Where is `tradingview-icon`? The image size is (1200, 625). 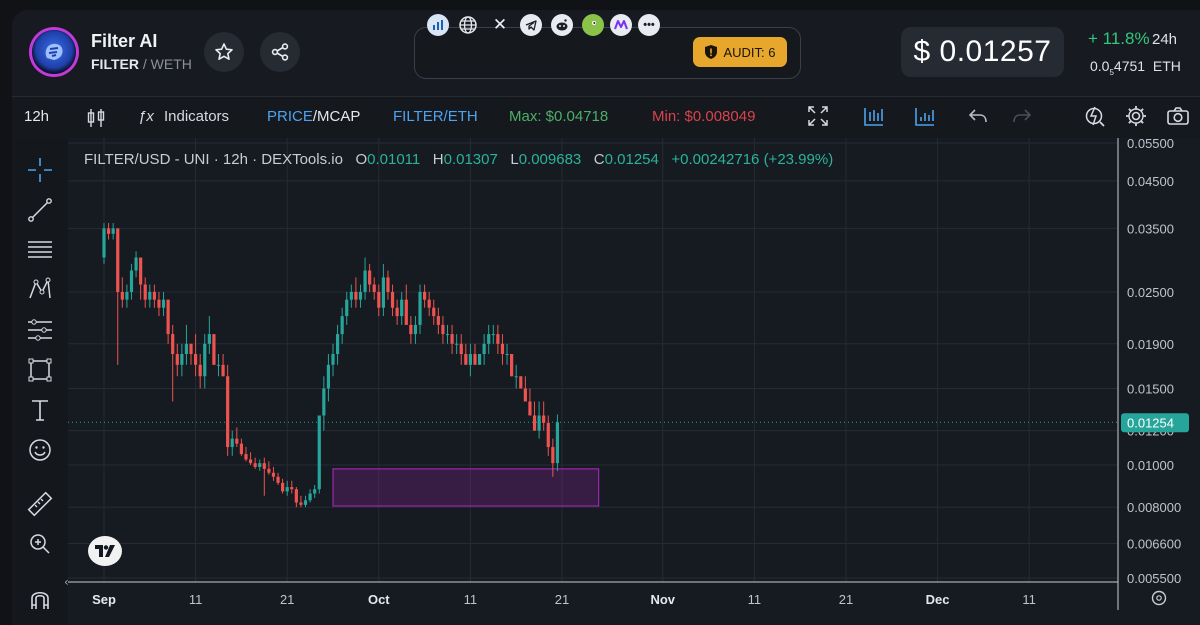
tradingview-icon is located at coordinates (105, 551).